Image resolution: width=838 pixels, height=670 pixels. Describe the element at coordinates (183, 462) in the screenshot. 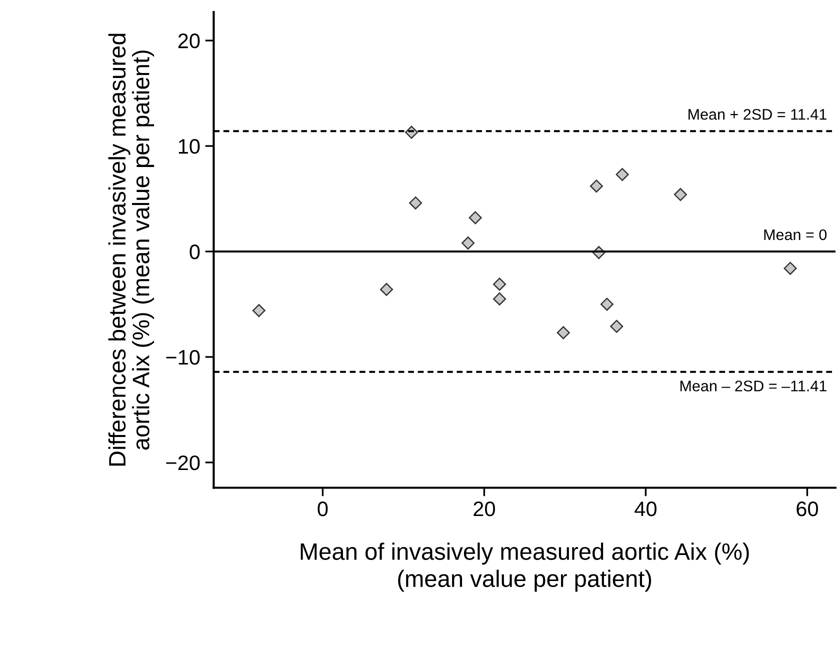

I see `y-tick-label: −20` at that location.